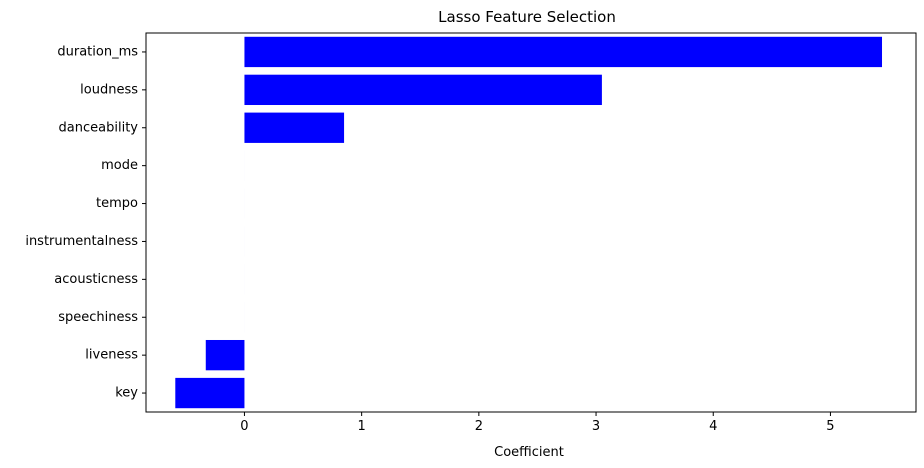  I want to click on bar-loudness, so click(423, 90).